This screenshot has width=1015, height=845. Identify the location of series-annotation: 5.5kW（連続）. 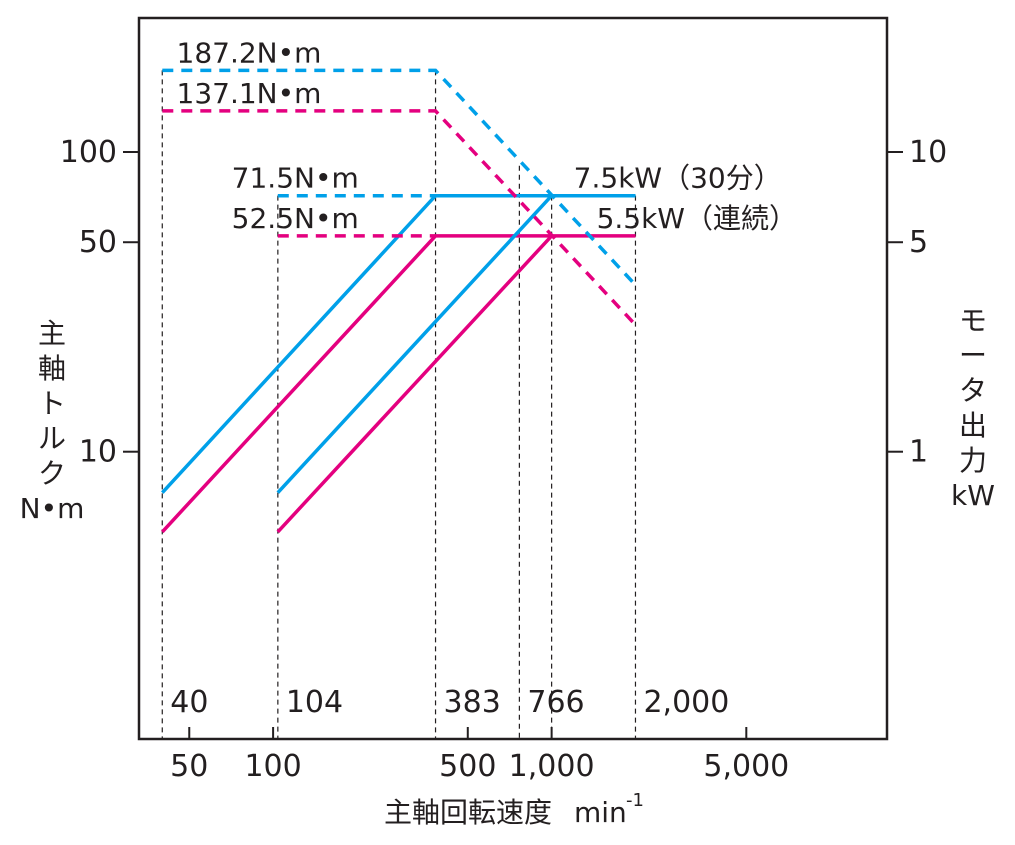
(697, 218).